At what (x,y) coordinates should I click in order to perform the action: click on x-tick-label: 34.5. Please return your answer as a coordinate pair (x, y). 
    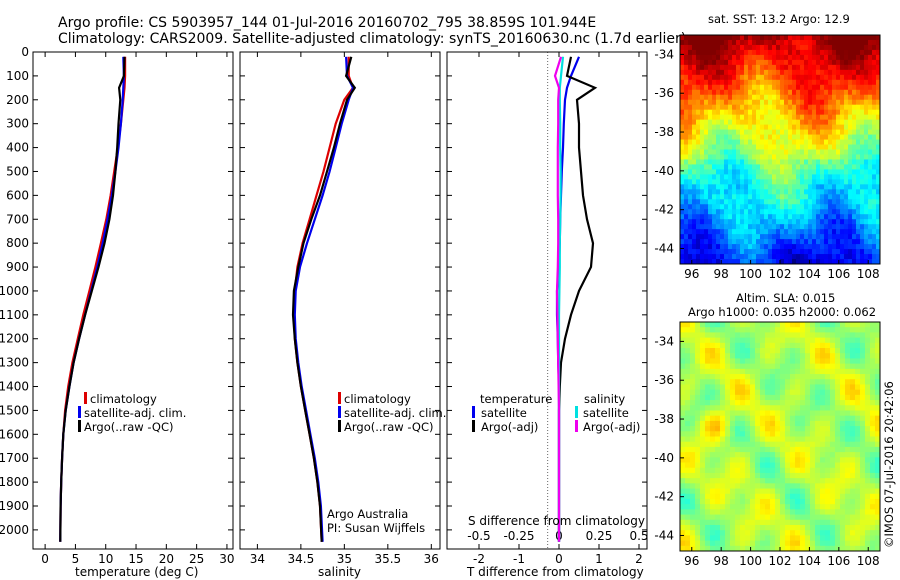
    Looking at the image, I should click on (301, 559).